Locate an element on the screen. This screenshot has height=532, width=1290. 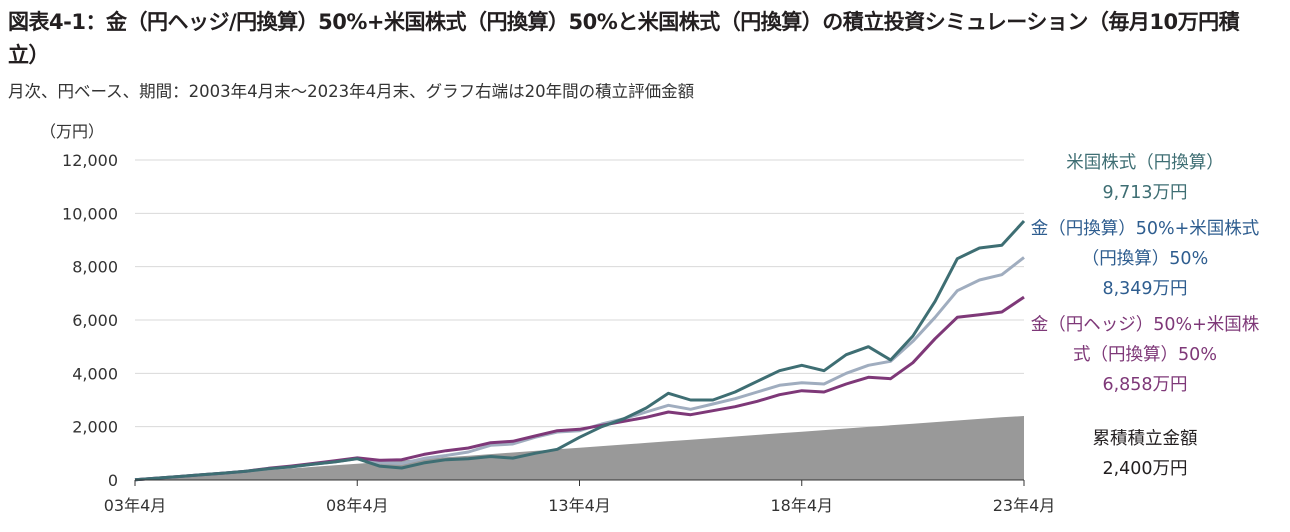
label-gold-yen: 金（円換算）50%+米国株式（円換算）50% 8,349万円 is located at coordinates (1145, 259).